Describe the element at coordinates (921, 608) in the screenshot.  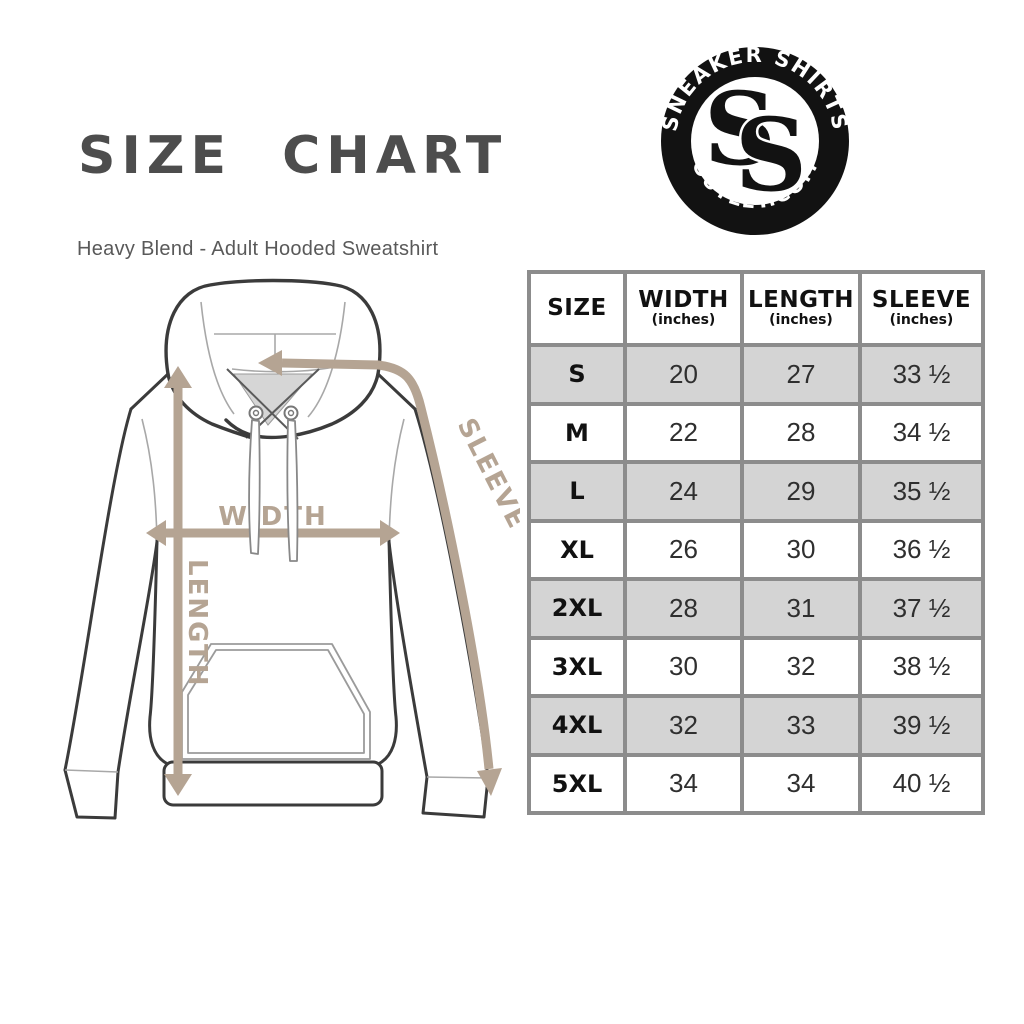
I see `sleeve-value: 37 ½` at that location.